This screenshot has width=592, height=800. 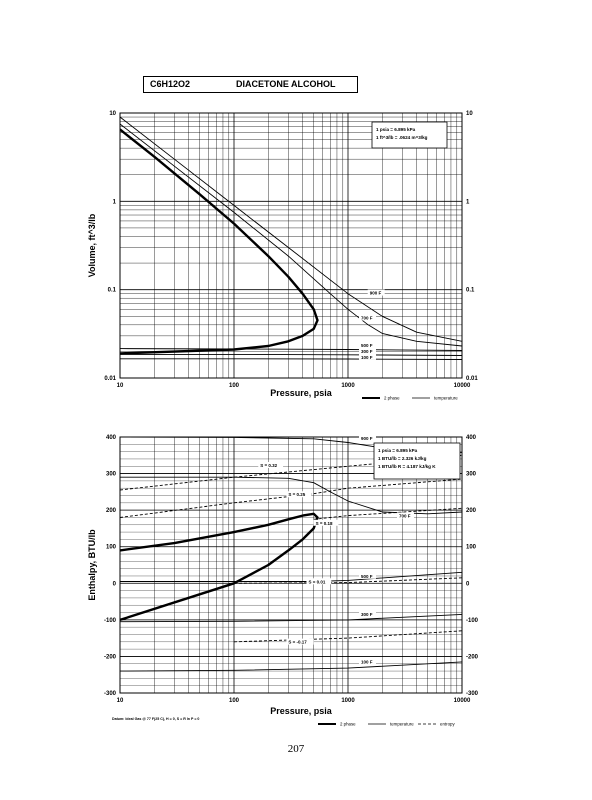 What do you see at coordinates (111, 548) in the screenshot?
I see `y-tick-label: 100` at bounding box center [111, 548].